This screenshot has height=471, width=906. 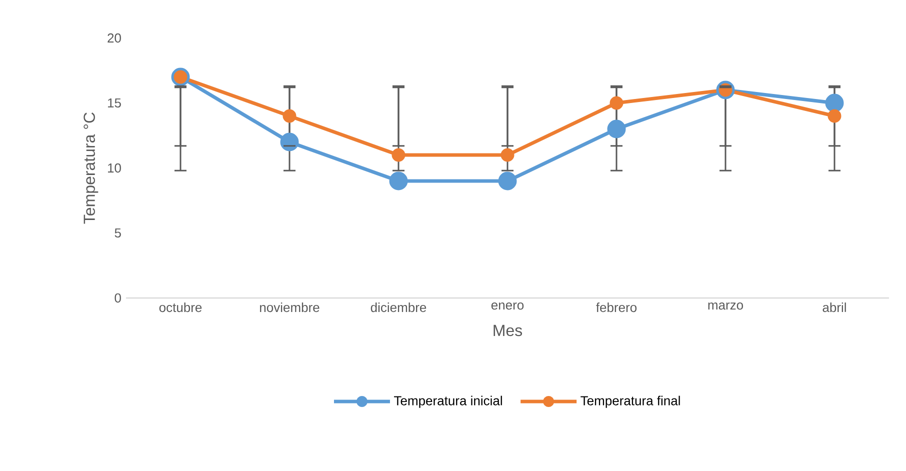 I want to click on x-tick-label: noviembre, so click(x=290, y=307).